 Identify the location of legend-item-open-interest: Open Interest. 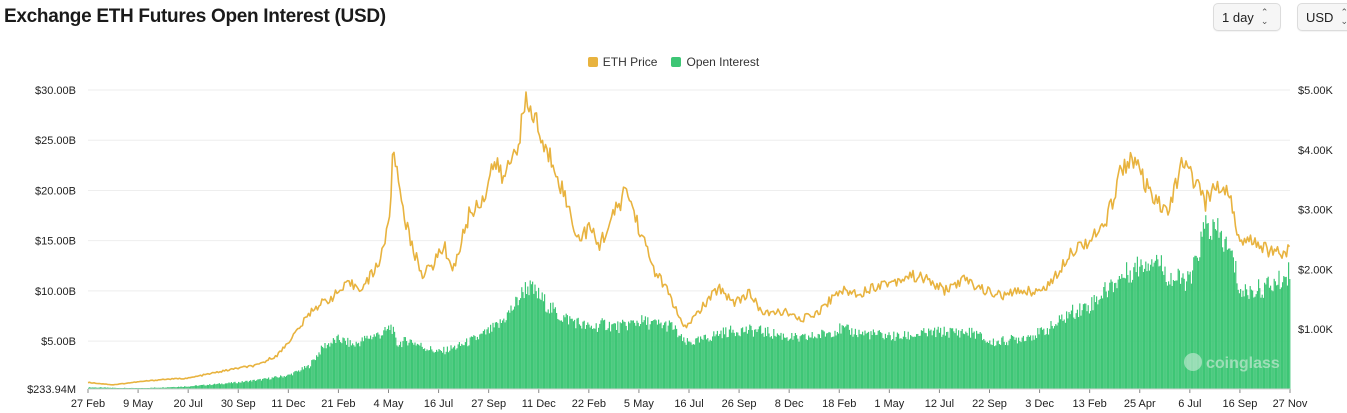
(715, 62).